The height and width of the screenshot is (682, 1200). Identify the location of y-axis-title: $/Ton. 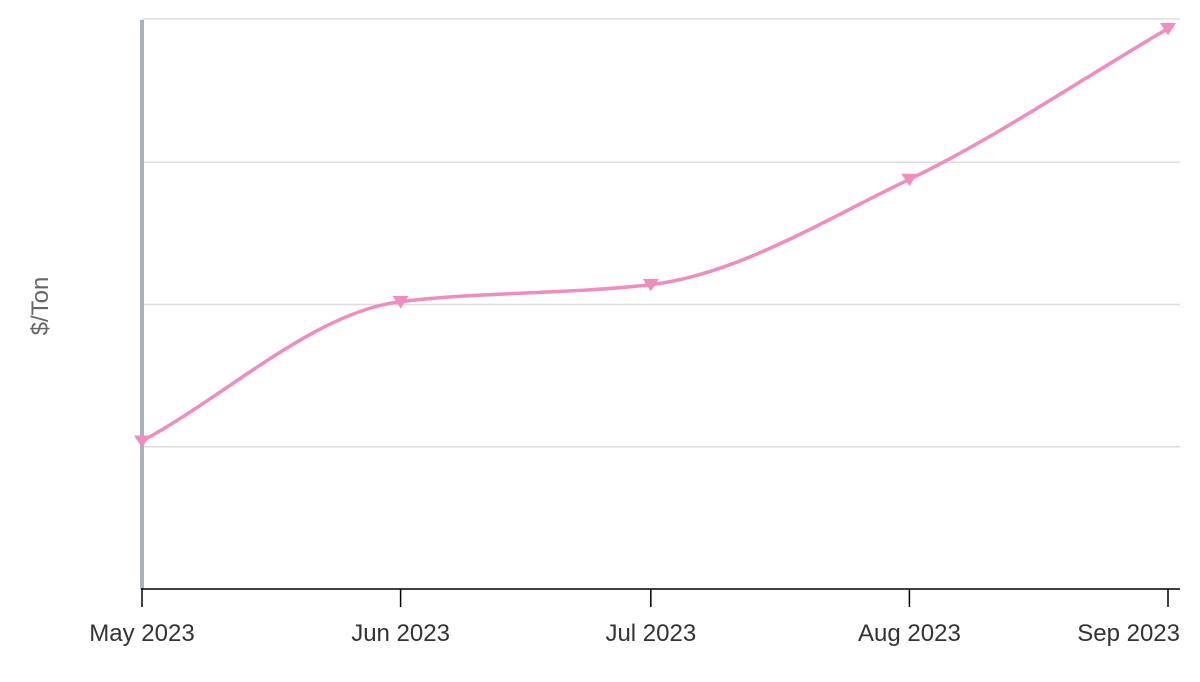
(40, 306).